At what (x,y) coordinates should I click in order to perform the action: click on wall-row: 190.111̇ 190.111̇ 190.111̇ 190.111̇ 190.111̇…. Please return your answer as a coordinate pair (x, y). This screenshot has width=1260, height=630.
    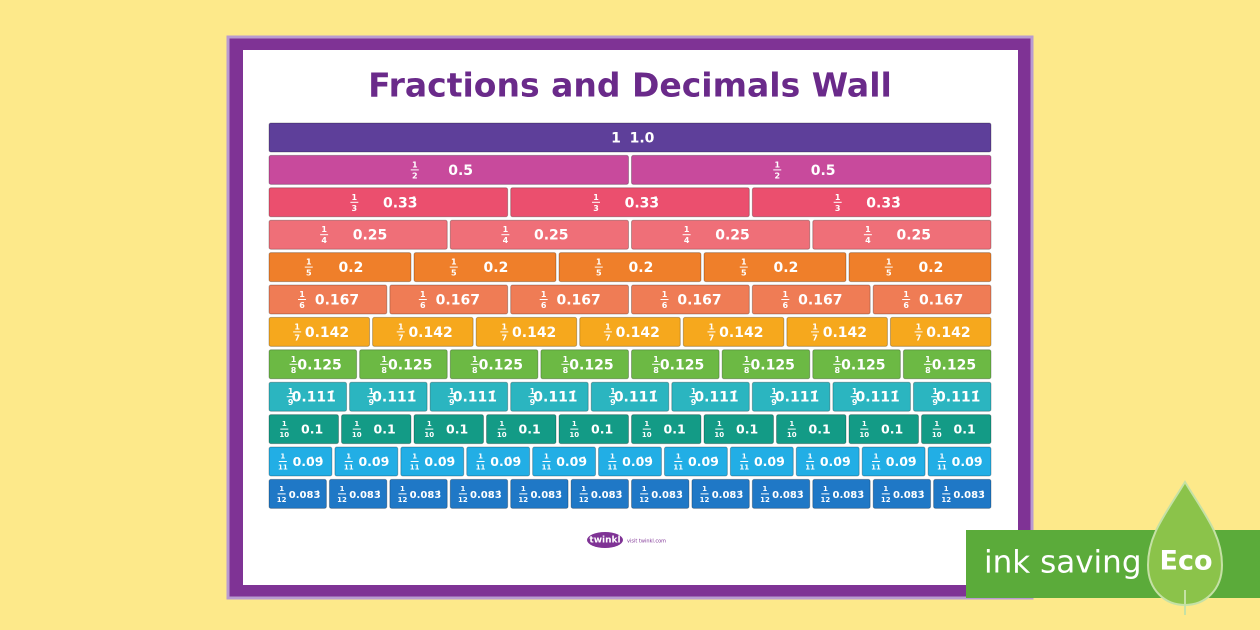
    Looking at the image, I should click on (630, 396).